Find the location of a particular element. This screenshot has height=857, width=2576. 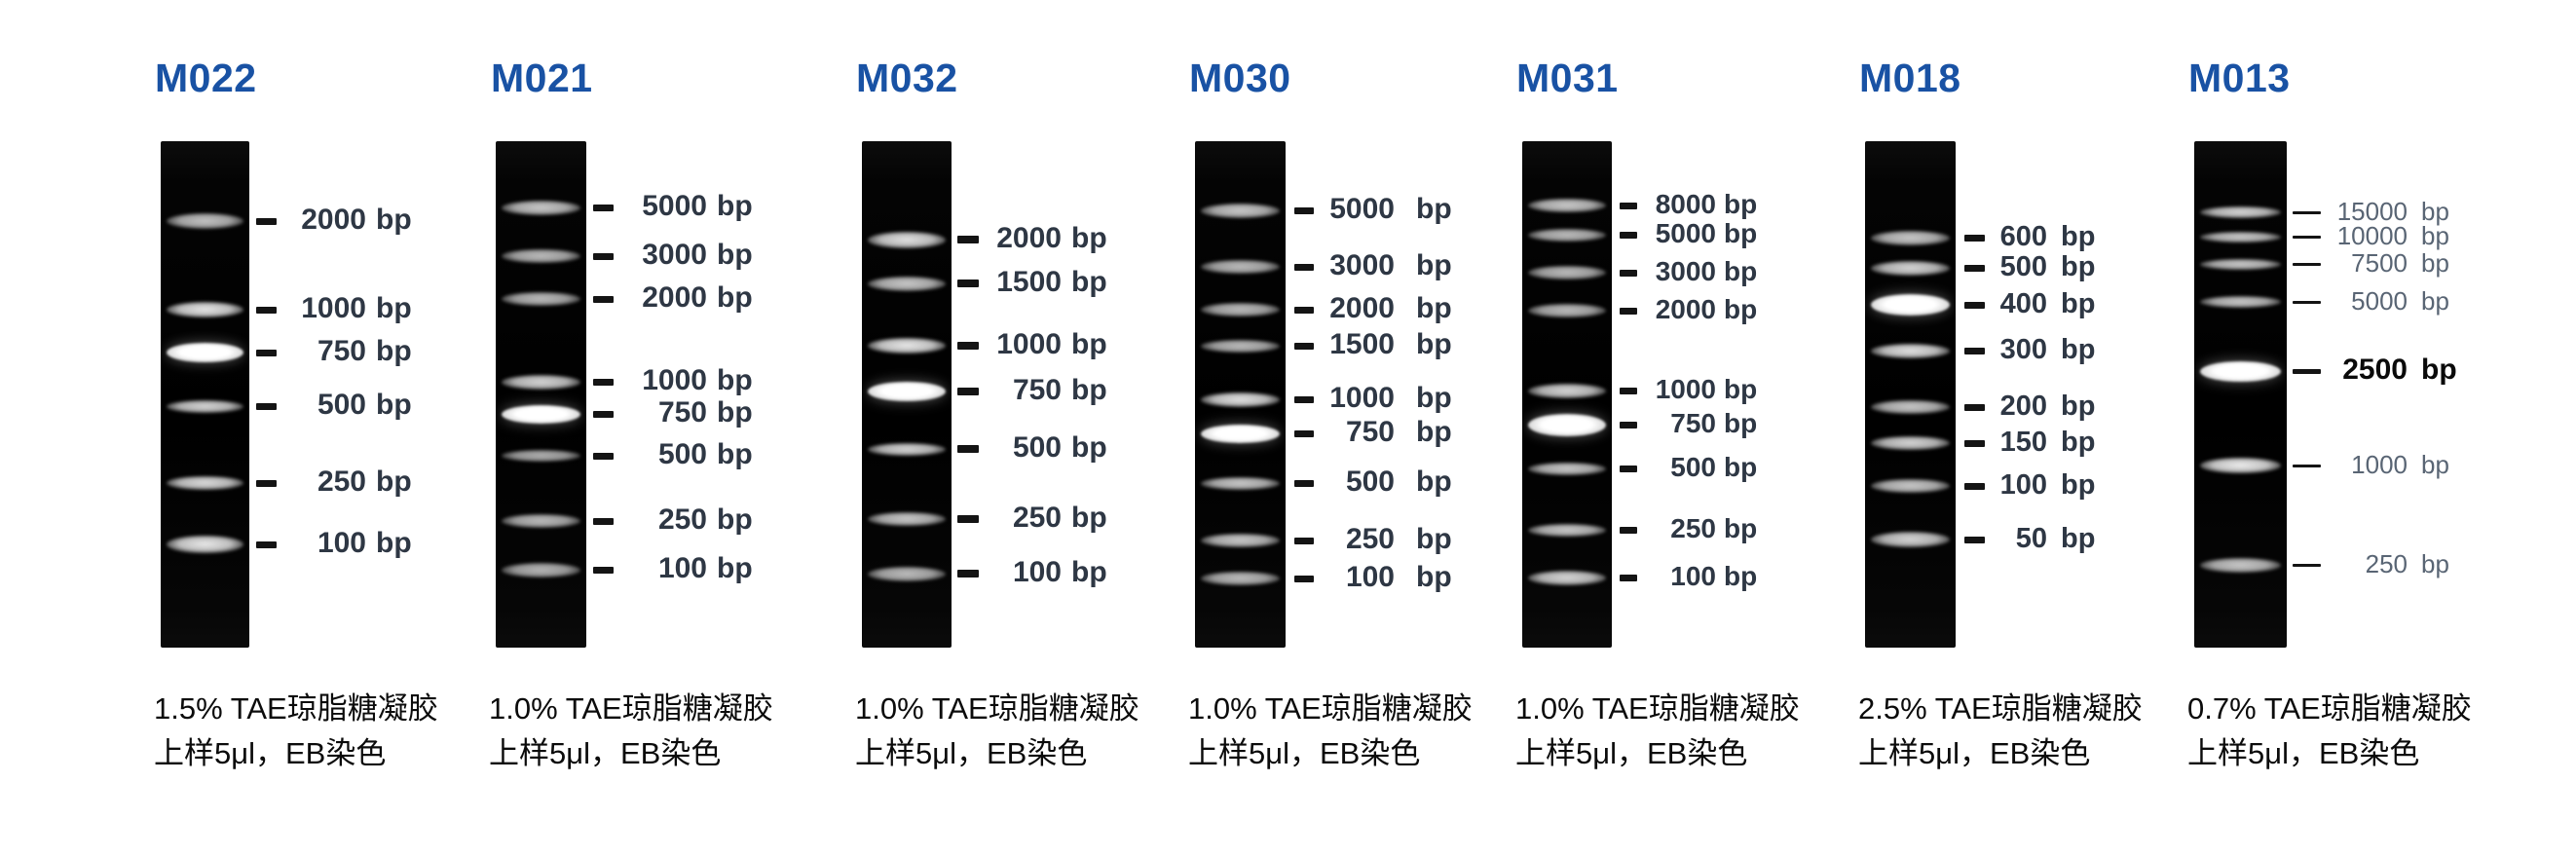

dna-band-M018-50bp is located at coordinates (1910, 539).